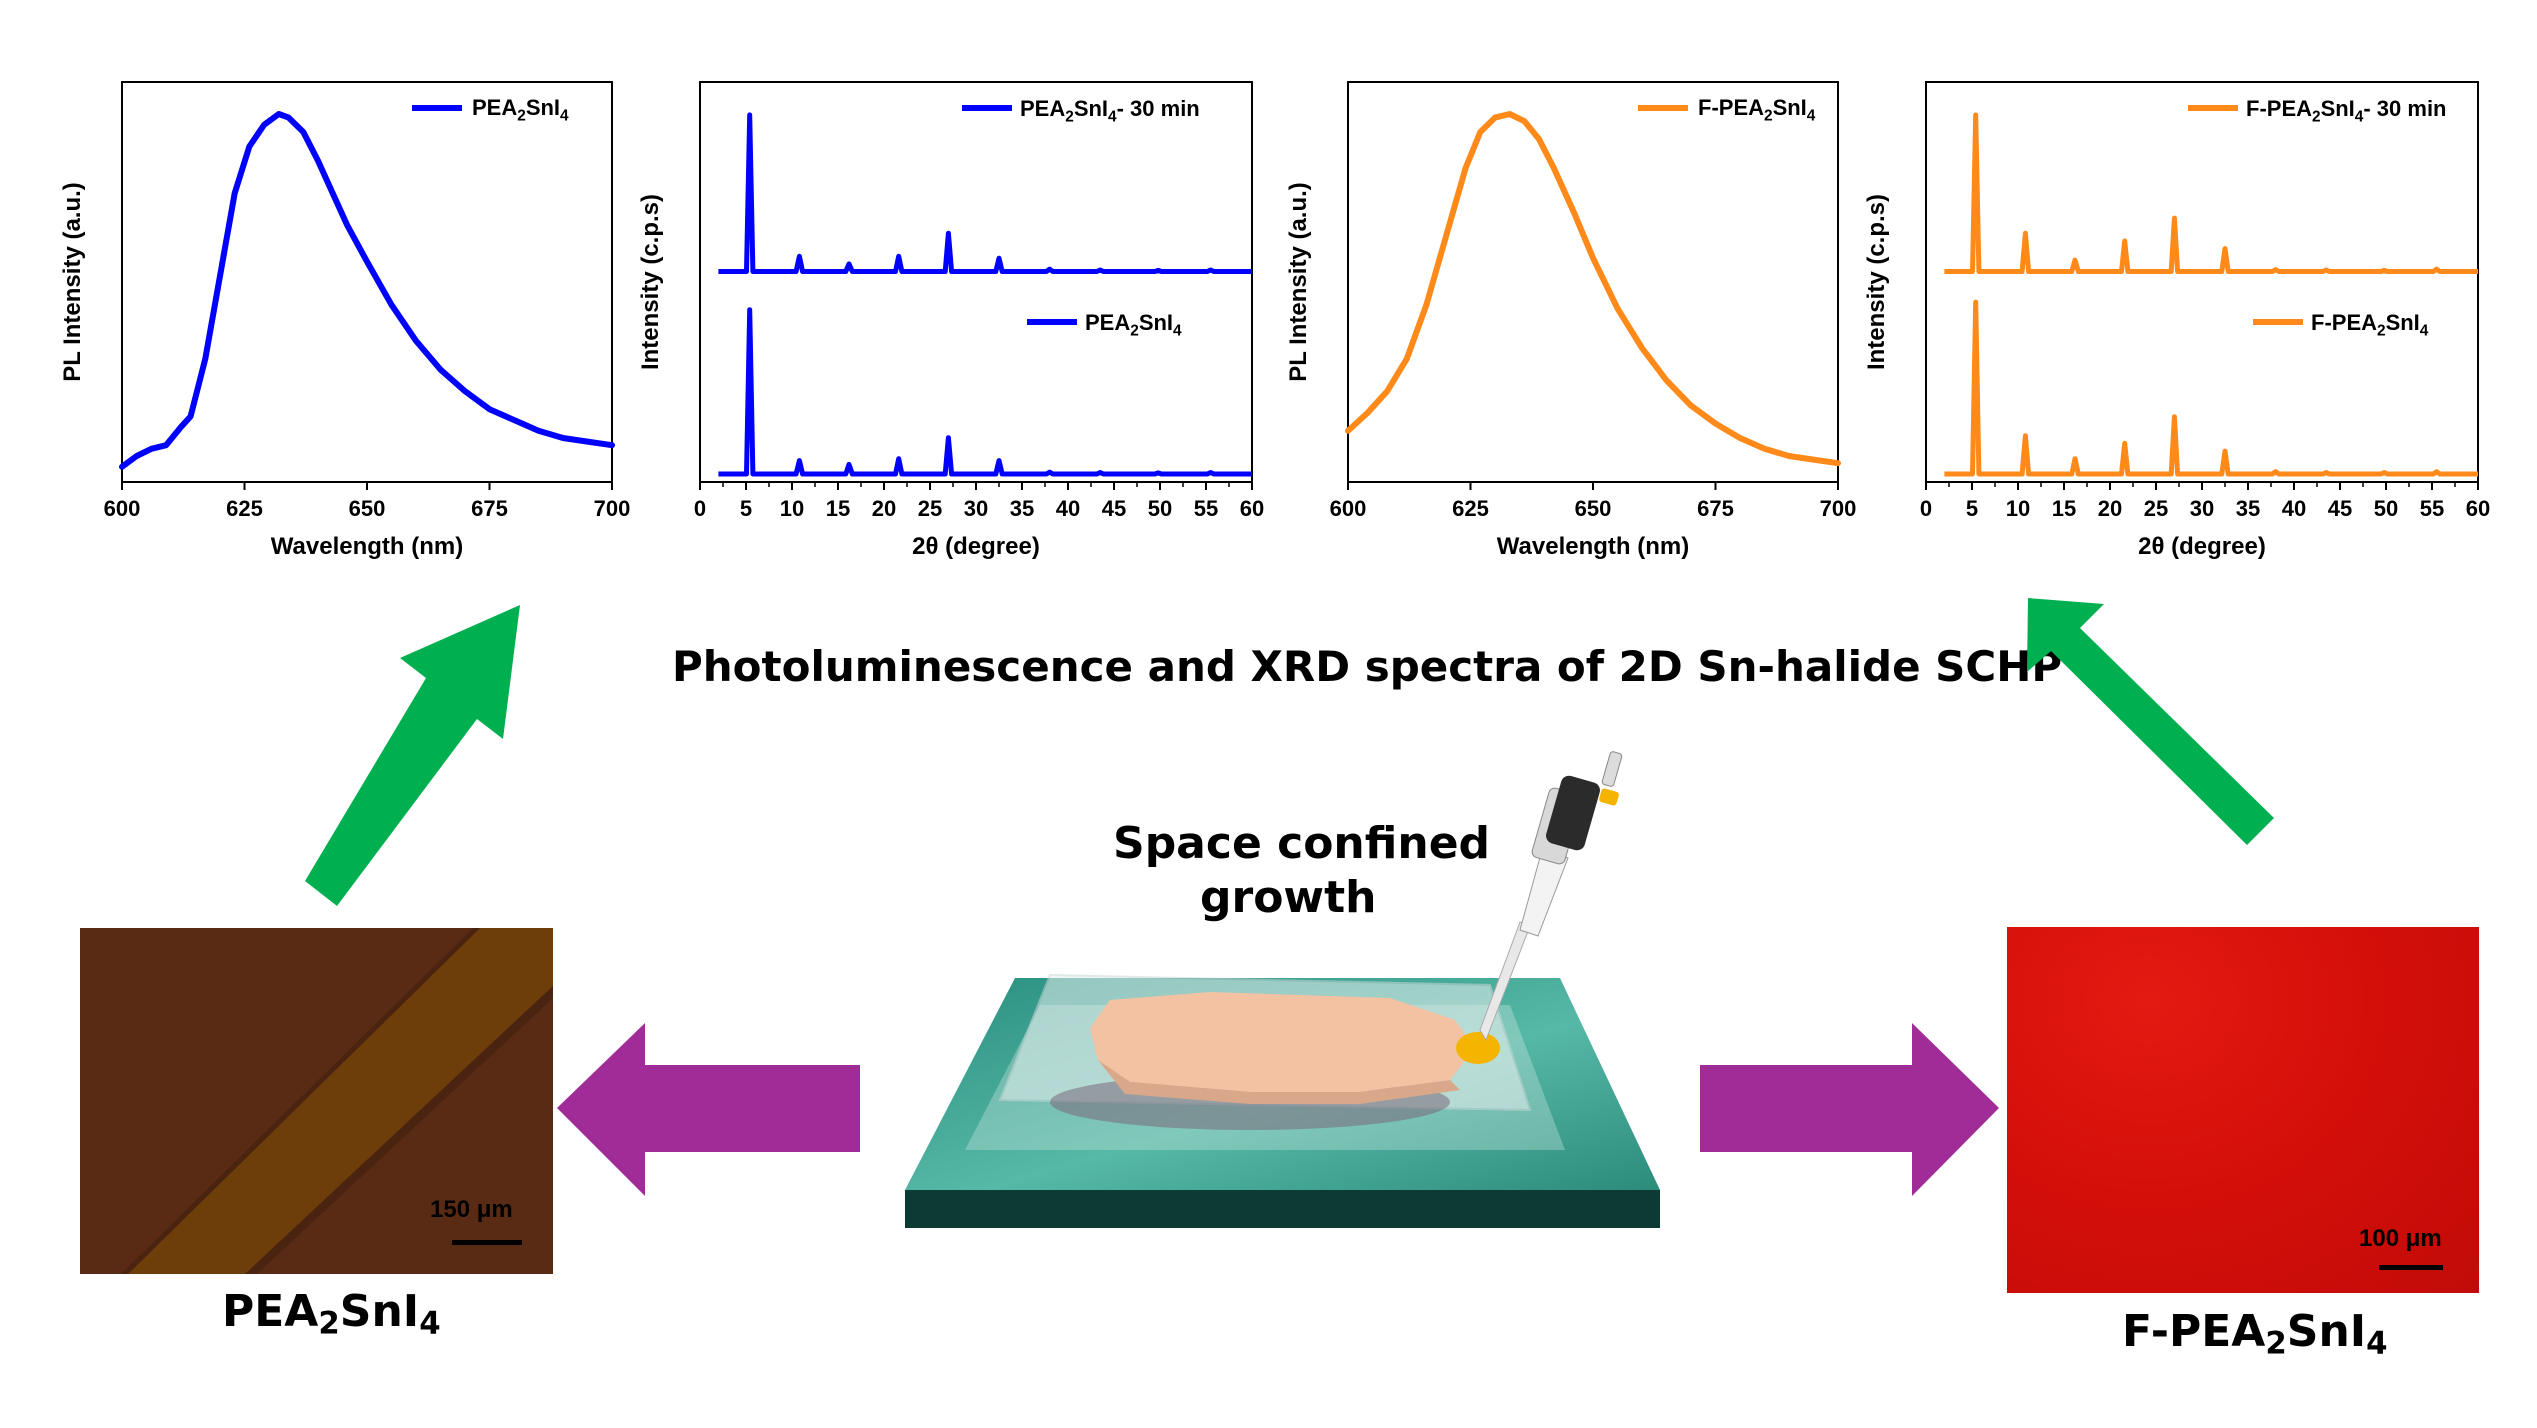 This screenshot has height=1428, width=2537. Describe the element at coordinates (2202, 282) in the screenshot. I see `plot-frame` at that location.